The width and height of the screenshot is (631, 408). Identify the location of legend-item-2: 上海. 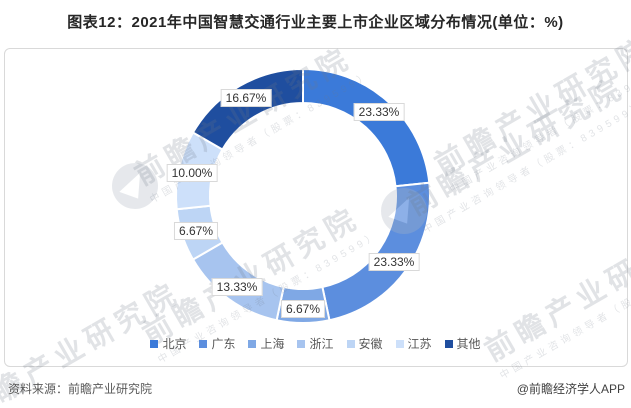
(266, 343).